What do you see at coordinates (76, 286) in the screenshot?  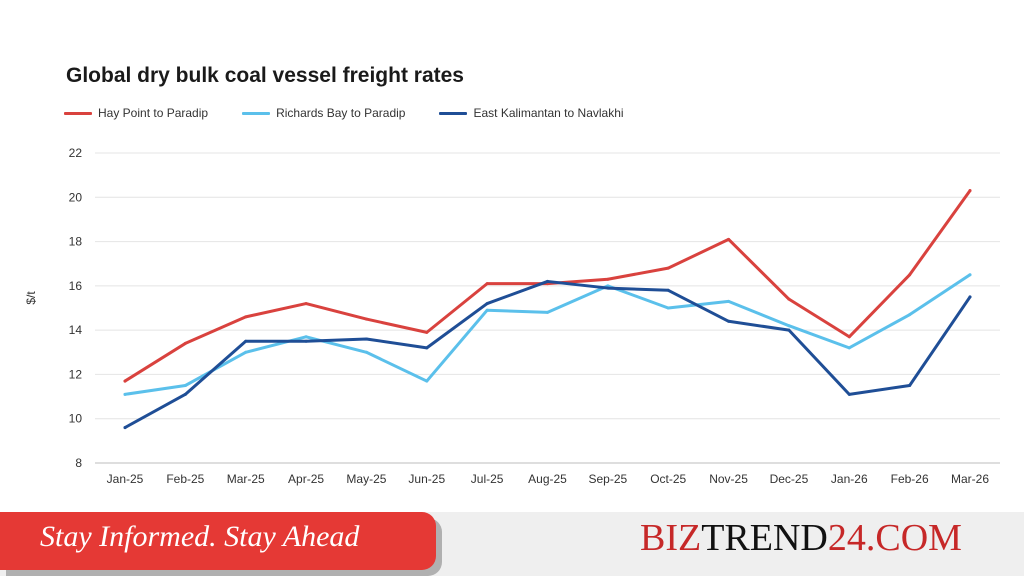 I see `y-tick-label: 16` at bounding box center [76, 286].